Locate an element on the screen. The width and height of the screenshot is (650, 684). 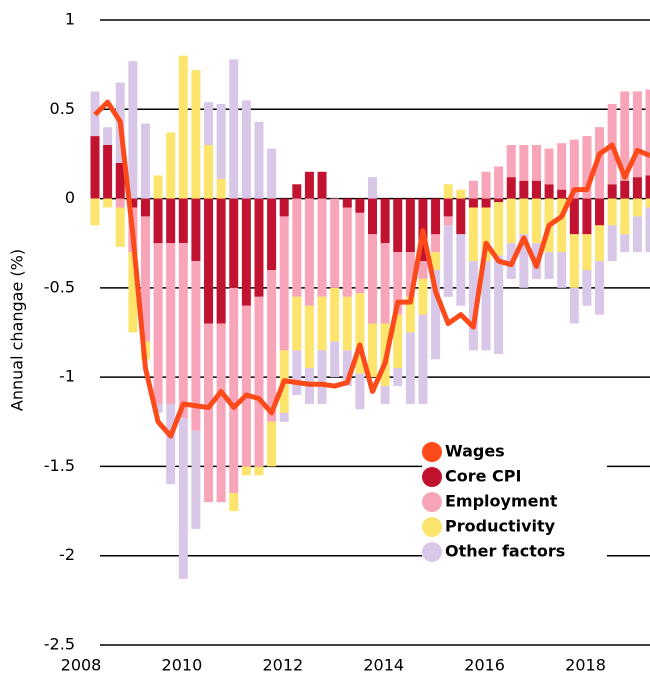
y-tick-label: 0 is located at coordinates (70, 197).